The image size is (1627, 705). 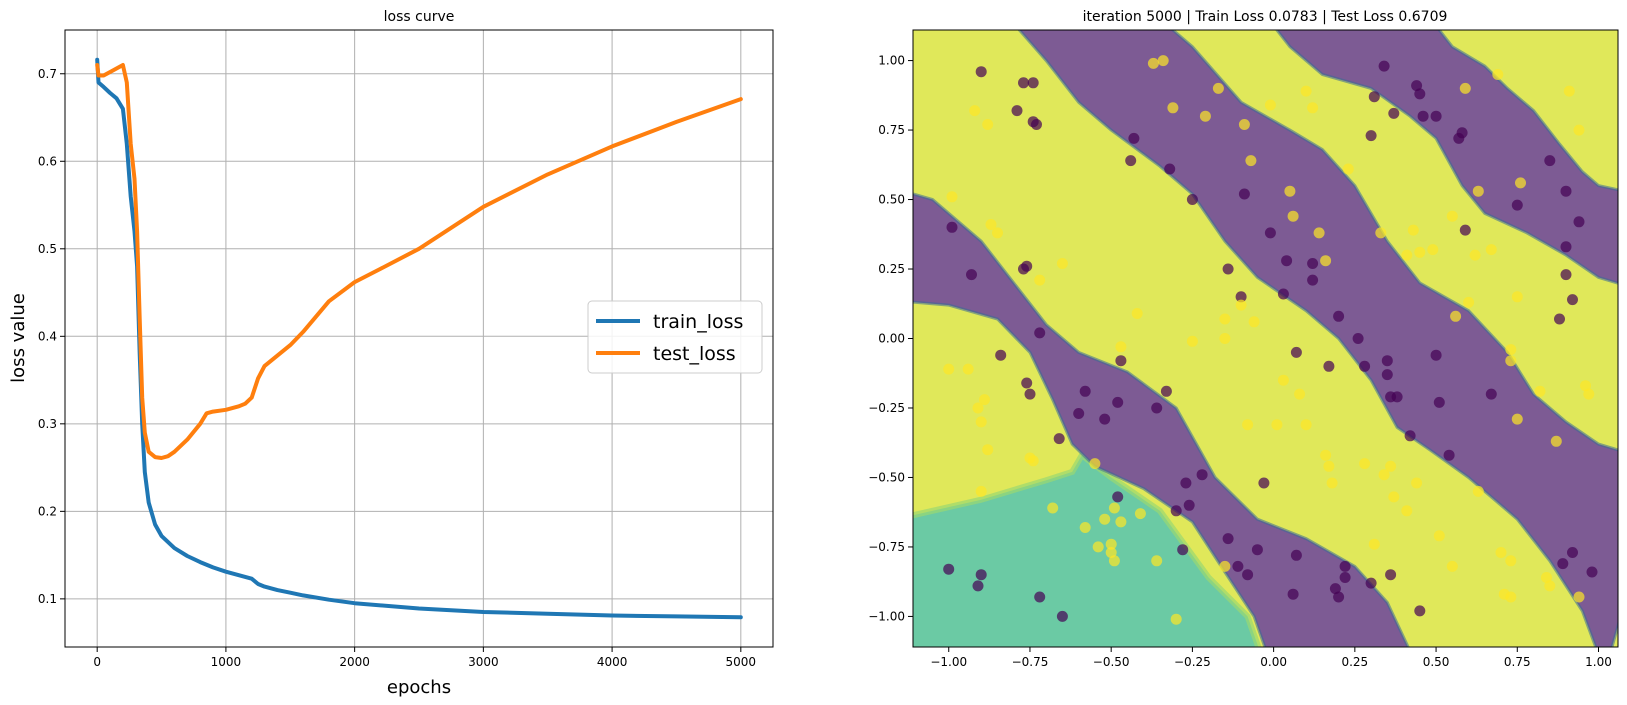 What do you see at coordinates (483, 662) in the screenshot?
I see `loss-x-tick-label-3: 3000` at bounding box center [483, 662].